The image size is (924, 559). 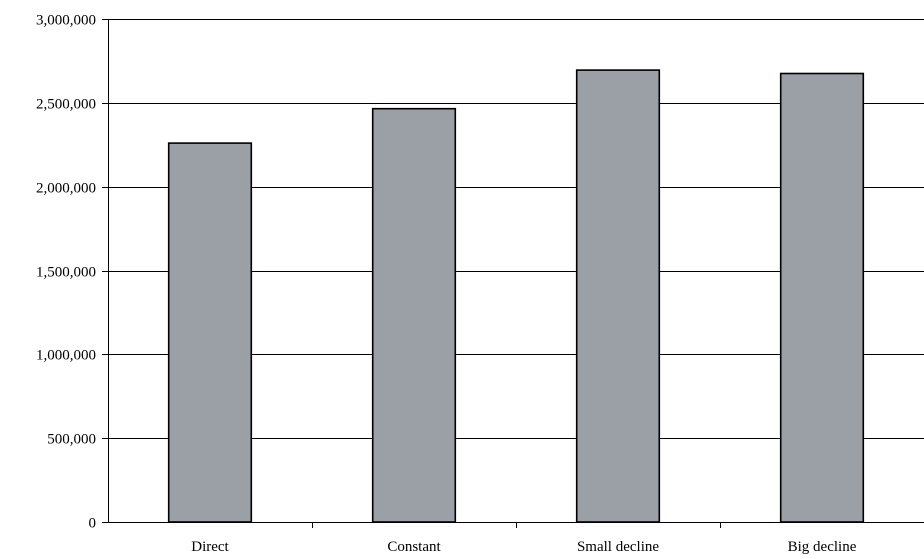 What do you see at coordinates (66, 21) in the screenshot?
I see `y-tick-label: 3,000,000` at bounding box center [66, 21].